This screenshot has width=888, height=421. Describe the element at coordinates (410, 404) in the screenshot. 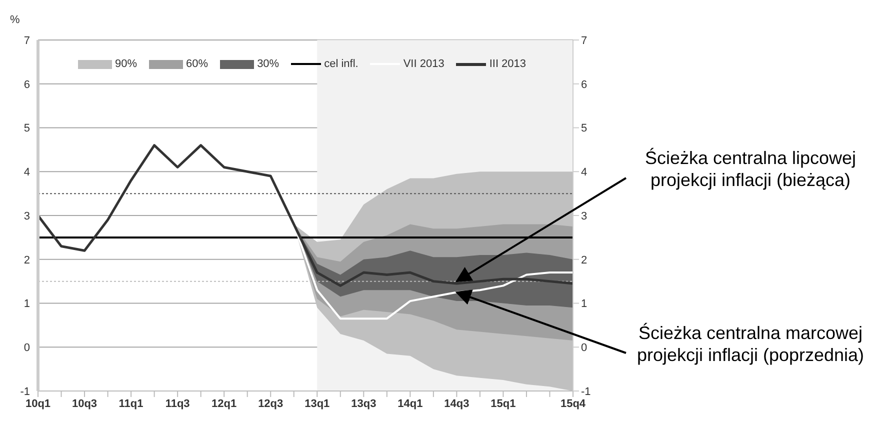

I see `x-tick-label: 14q1` at that location.